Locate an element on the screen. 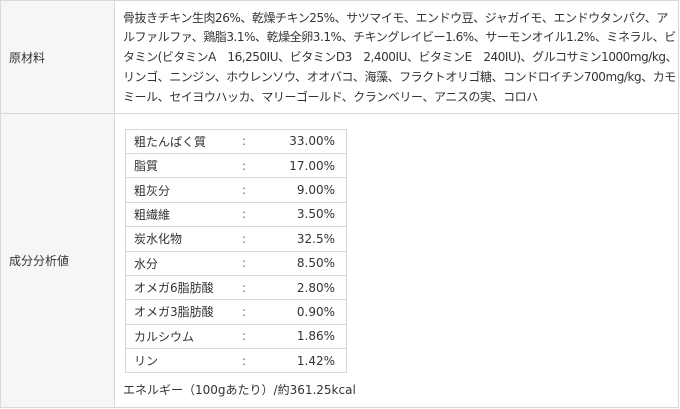 The height and width of the screenshot is (409, 680). nutrient-row: 粗繊維 : 3.50% is located at coordinates (236, 214).